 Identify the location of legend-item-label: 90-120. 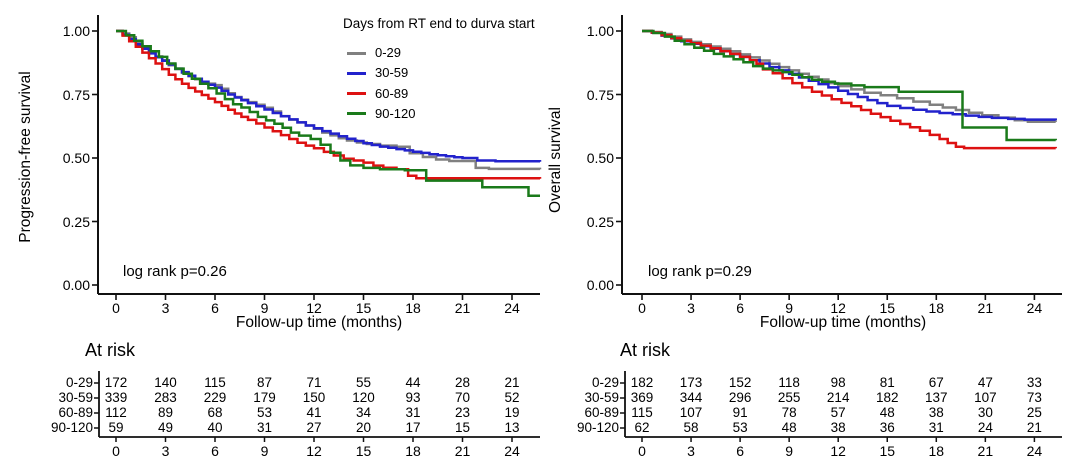
(395, 113).